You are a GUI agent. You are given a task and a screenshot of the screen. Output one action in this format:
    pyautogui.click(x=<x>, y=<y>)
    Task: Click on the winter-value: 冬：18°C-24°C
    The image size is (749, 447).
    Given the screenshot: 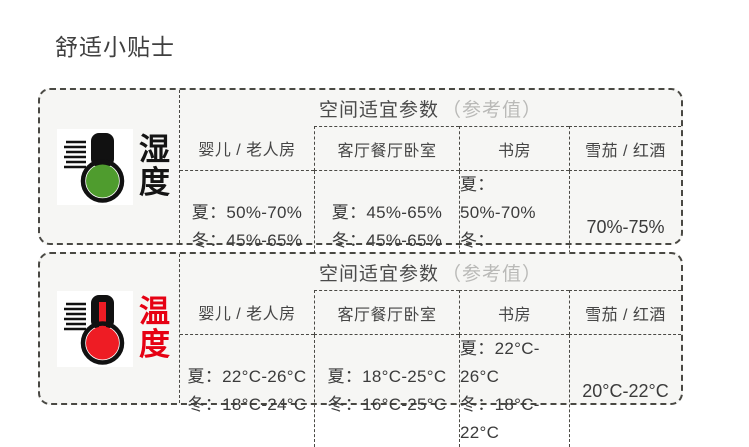 What is the action you would take?
    pyautogui.click(x=247, y=405)
    